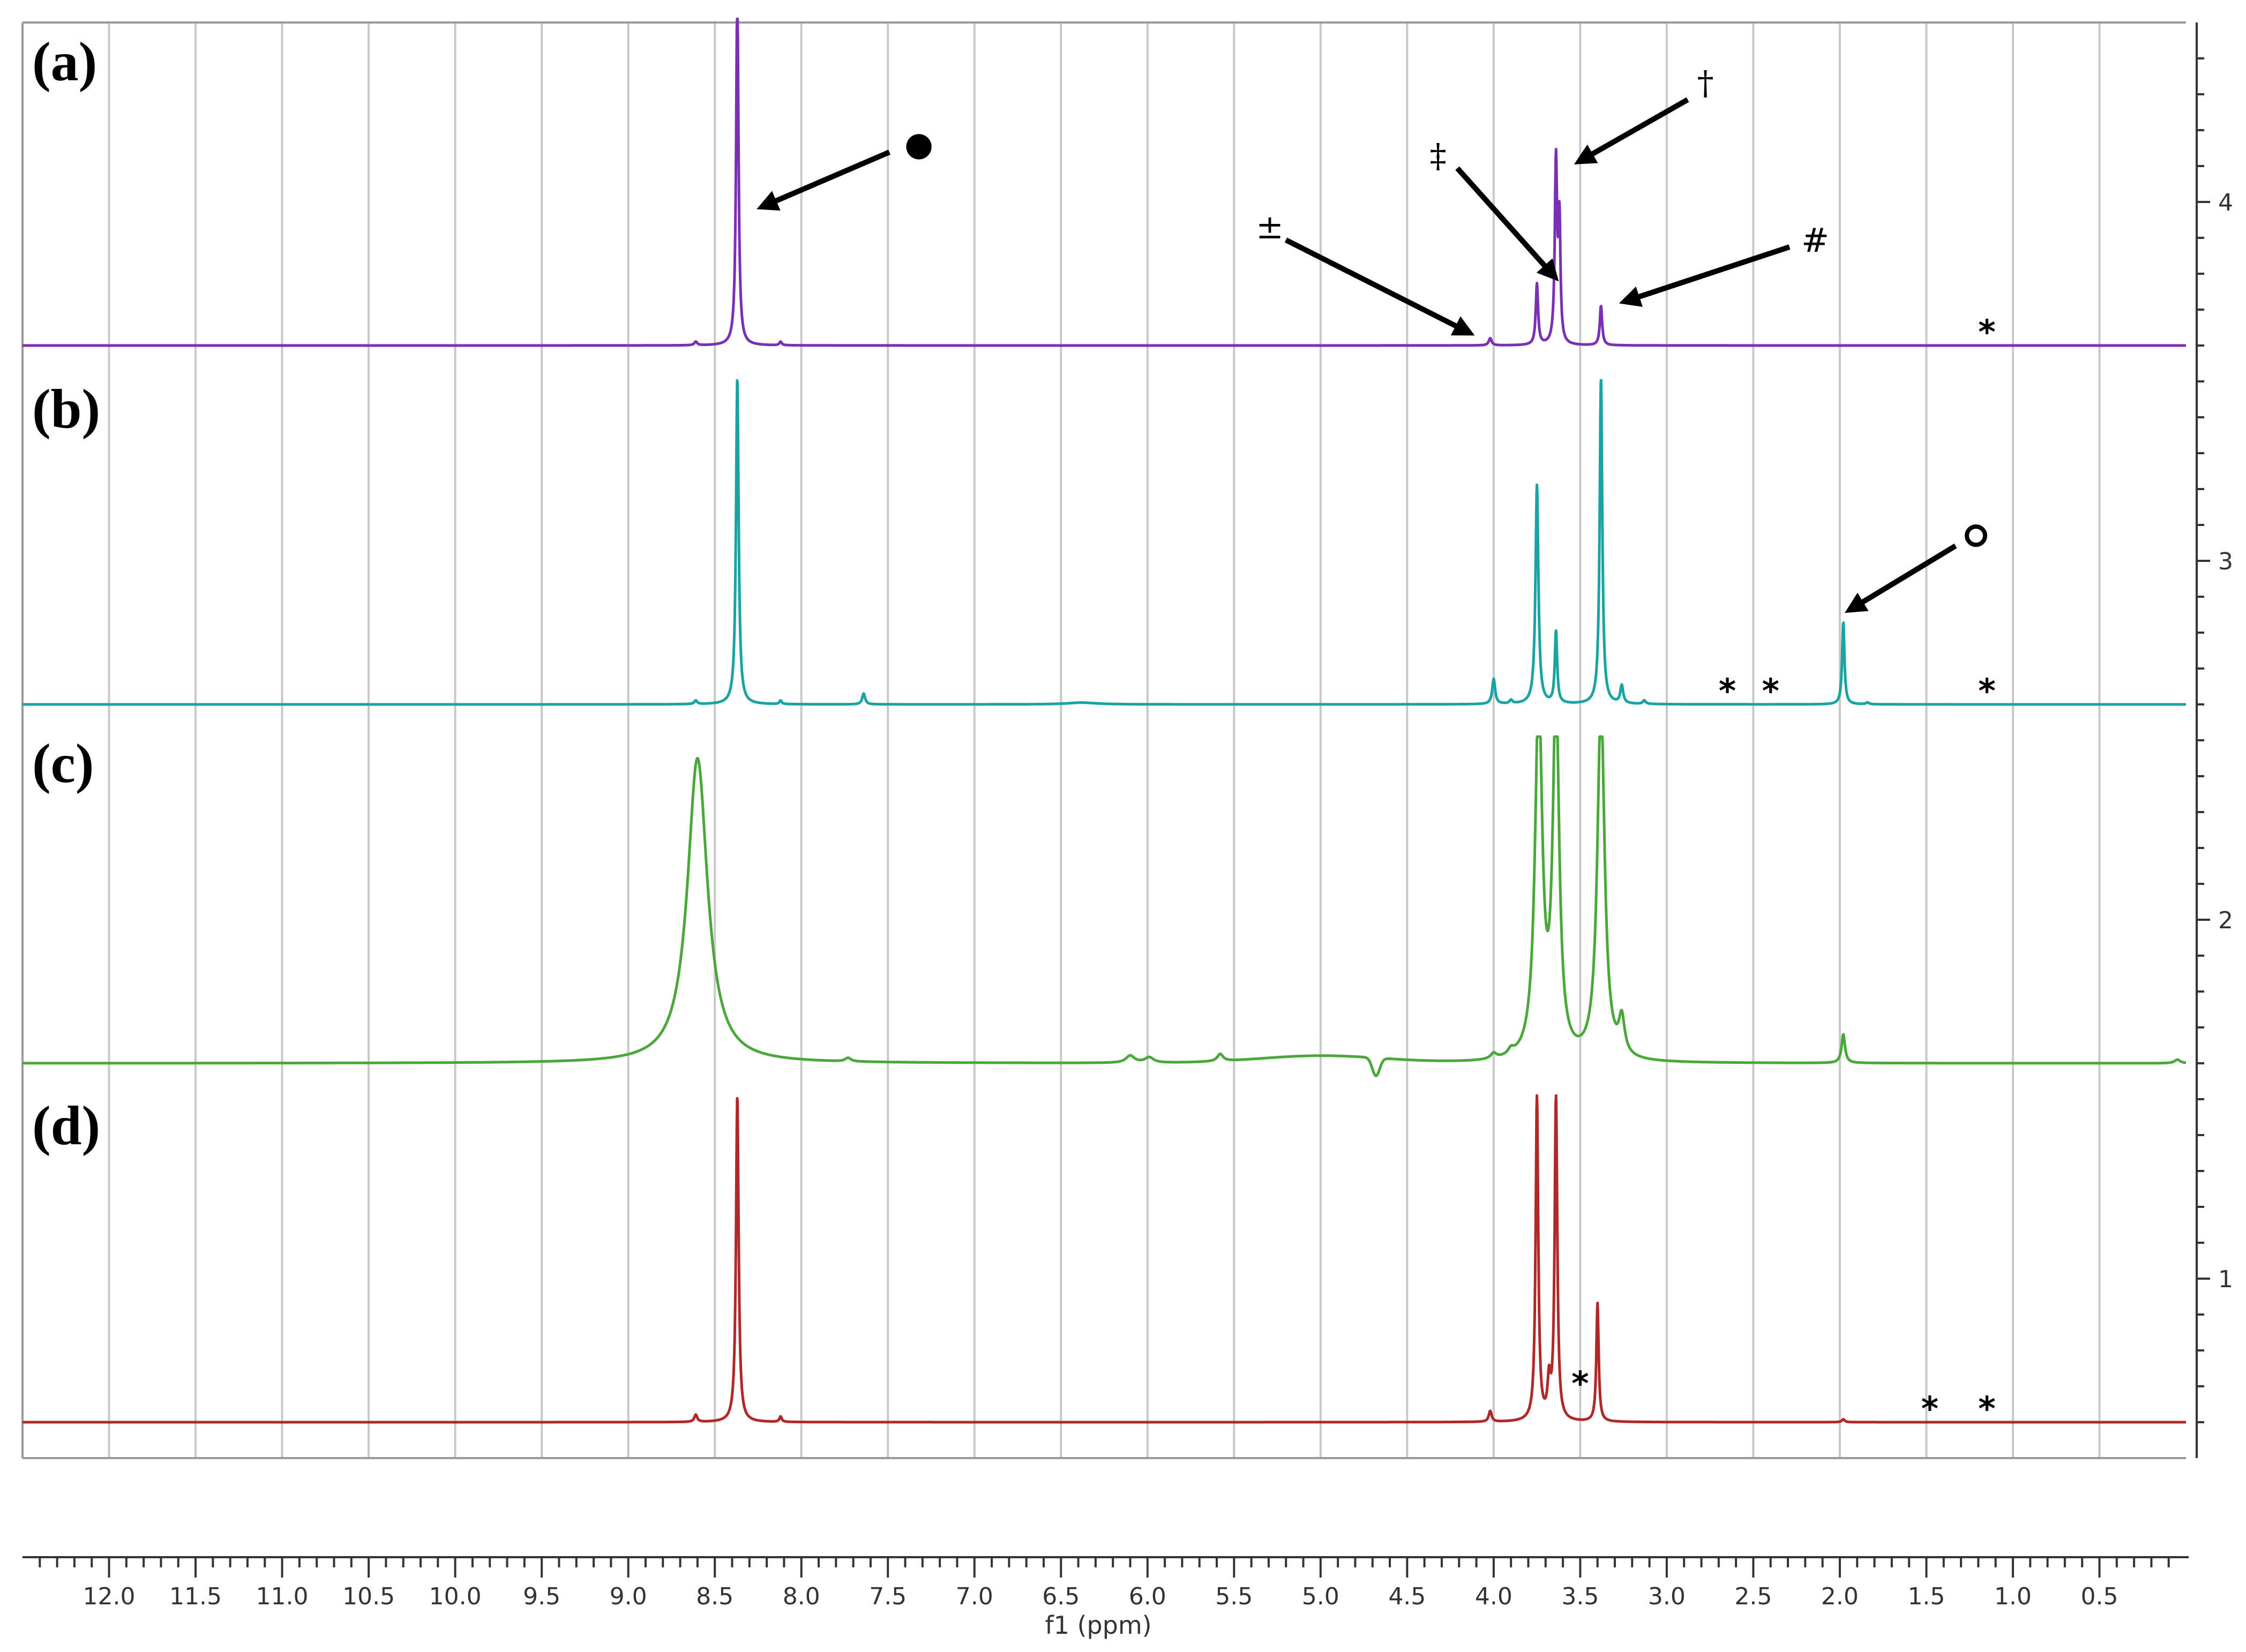  What do you see at coordinates (2215, 740) in the screenshot?
I see `y-axis-ticks: 4 3 2 1` at bounding box center [2215, 740].